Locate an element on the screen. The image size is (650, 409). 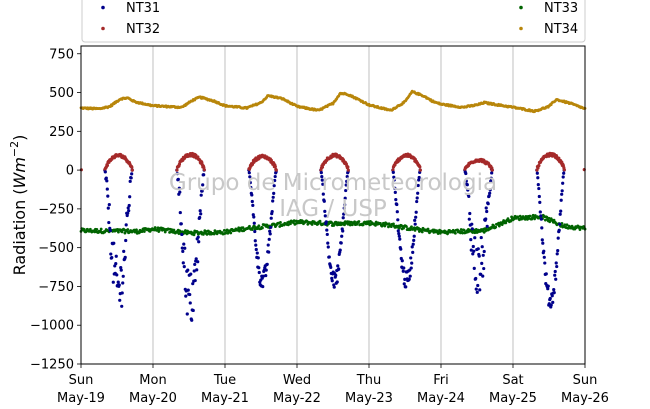
y-axis: 750 500 250 0 −250 −500 −750 −1000 −1250 is located at coordinates (55, 210).